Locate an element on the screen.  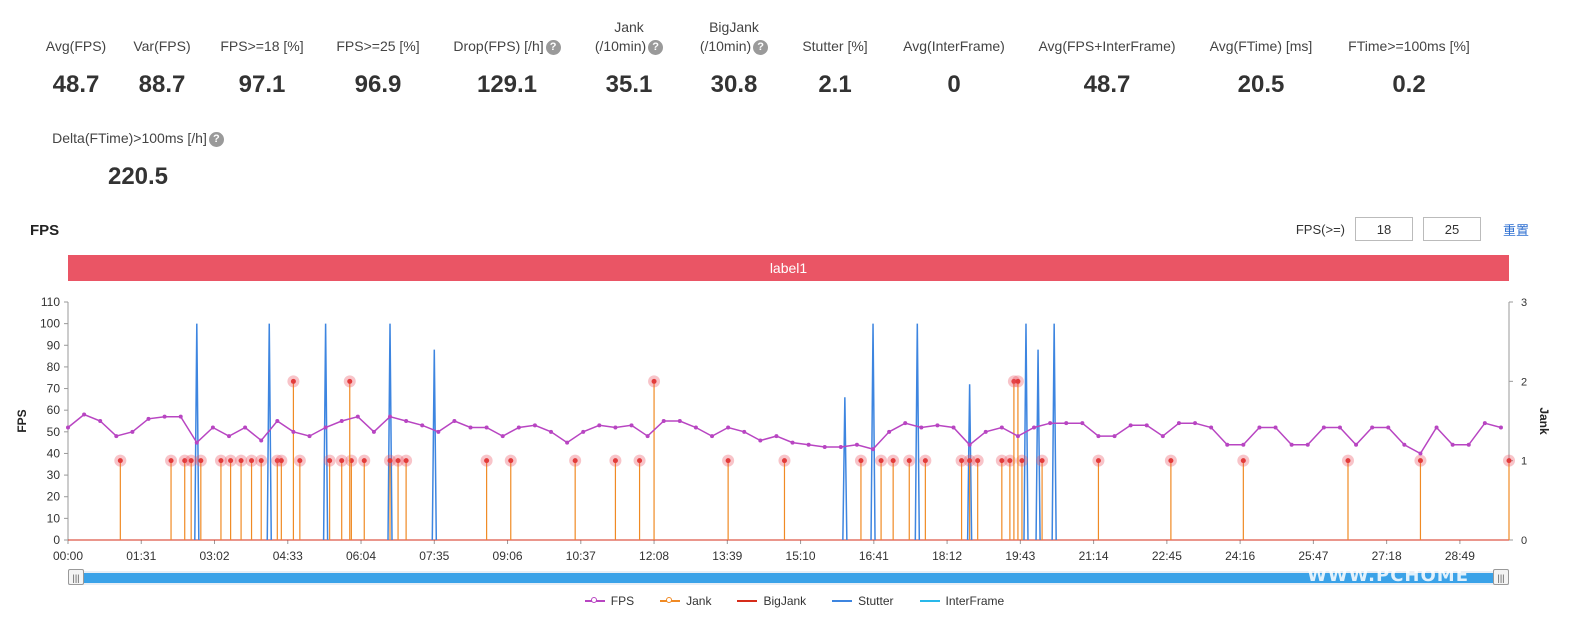
legend-item-jank: Jank is located at coordinates (685, 601).